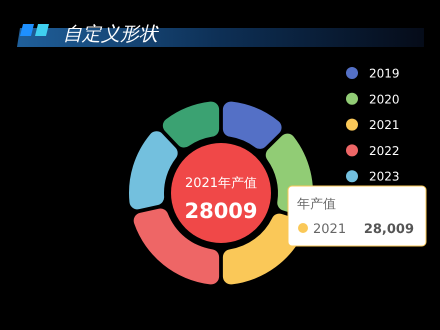 The height and width of the screenshot is (330, 440). Describe the element at coordinates (111, 34) in the screenshot. I see `chart-title: 自定义形状` at that location.